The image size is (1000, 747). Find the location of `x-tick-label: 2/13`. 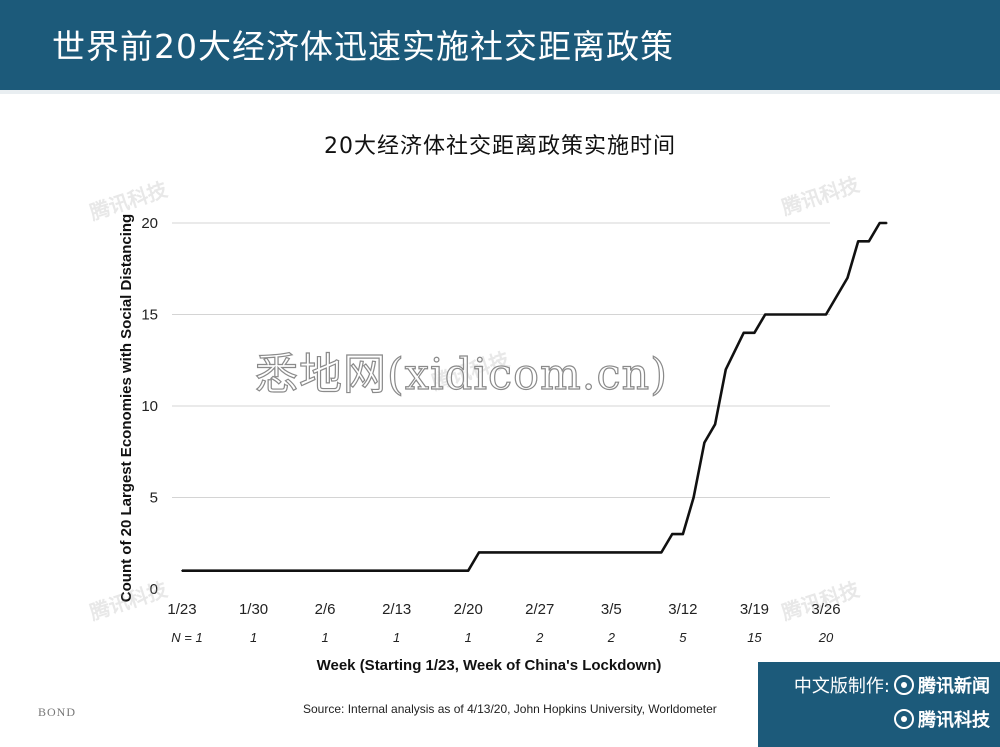

x-tick-label: 2/13 is located at coordinates (396, 609).